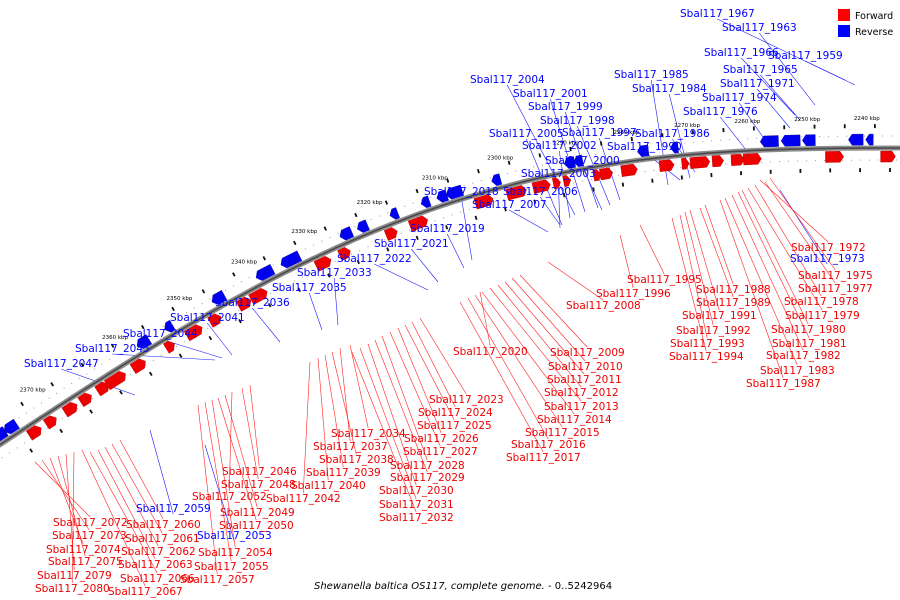  I want to click on reverse-gene-label: Sbal117_1963, so click(759, 28).